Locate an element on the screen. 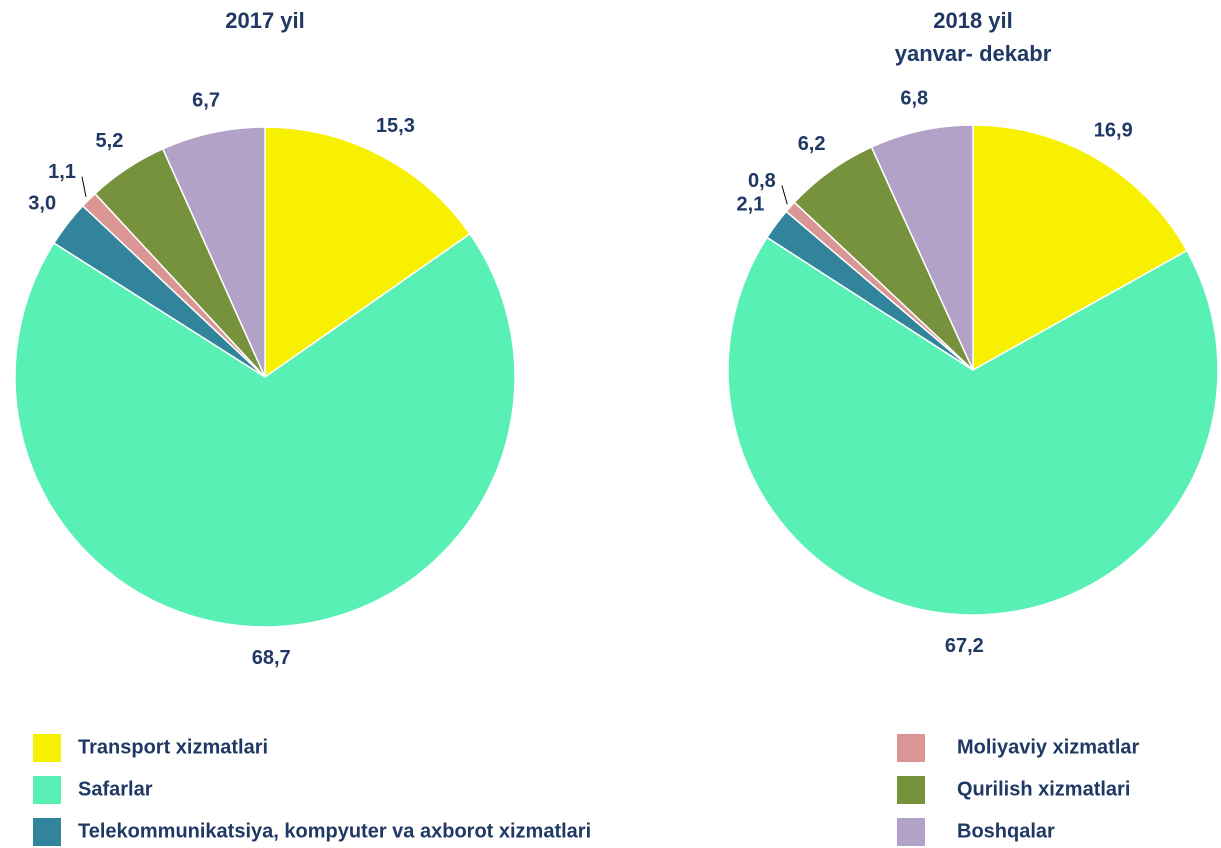 The image size is (1221, 848). data-label: 2,1 is located at coordinates (751, 204).